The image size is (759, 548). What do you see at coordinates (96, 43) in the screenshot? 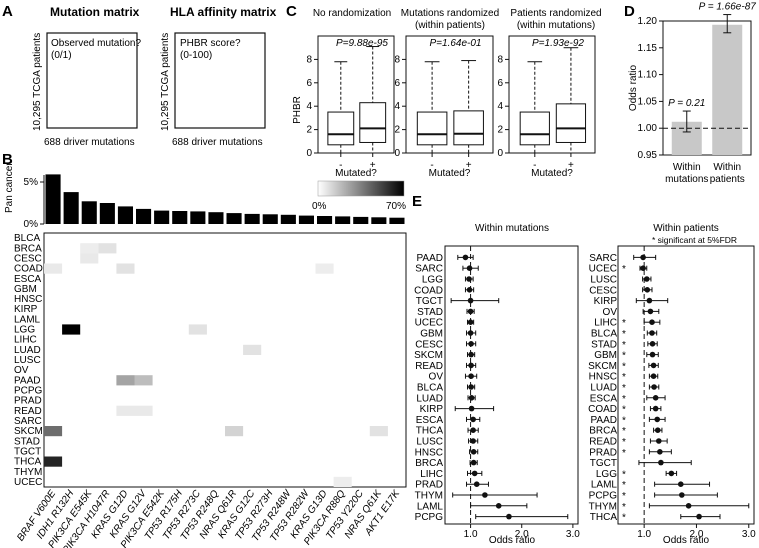
I see `mutation-matrix-cell-line-1: Observed mutation?` at bounding box center [96, 43].